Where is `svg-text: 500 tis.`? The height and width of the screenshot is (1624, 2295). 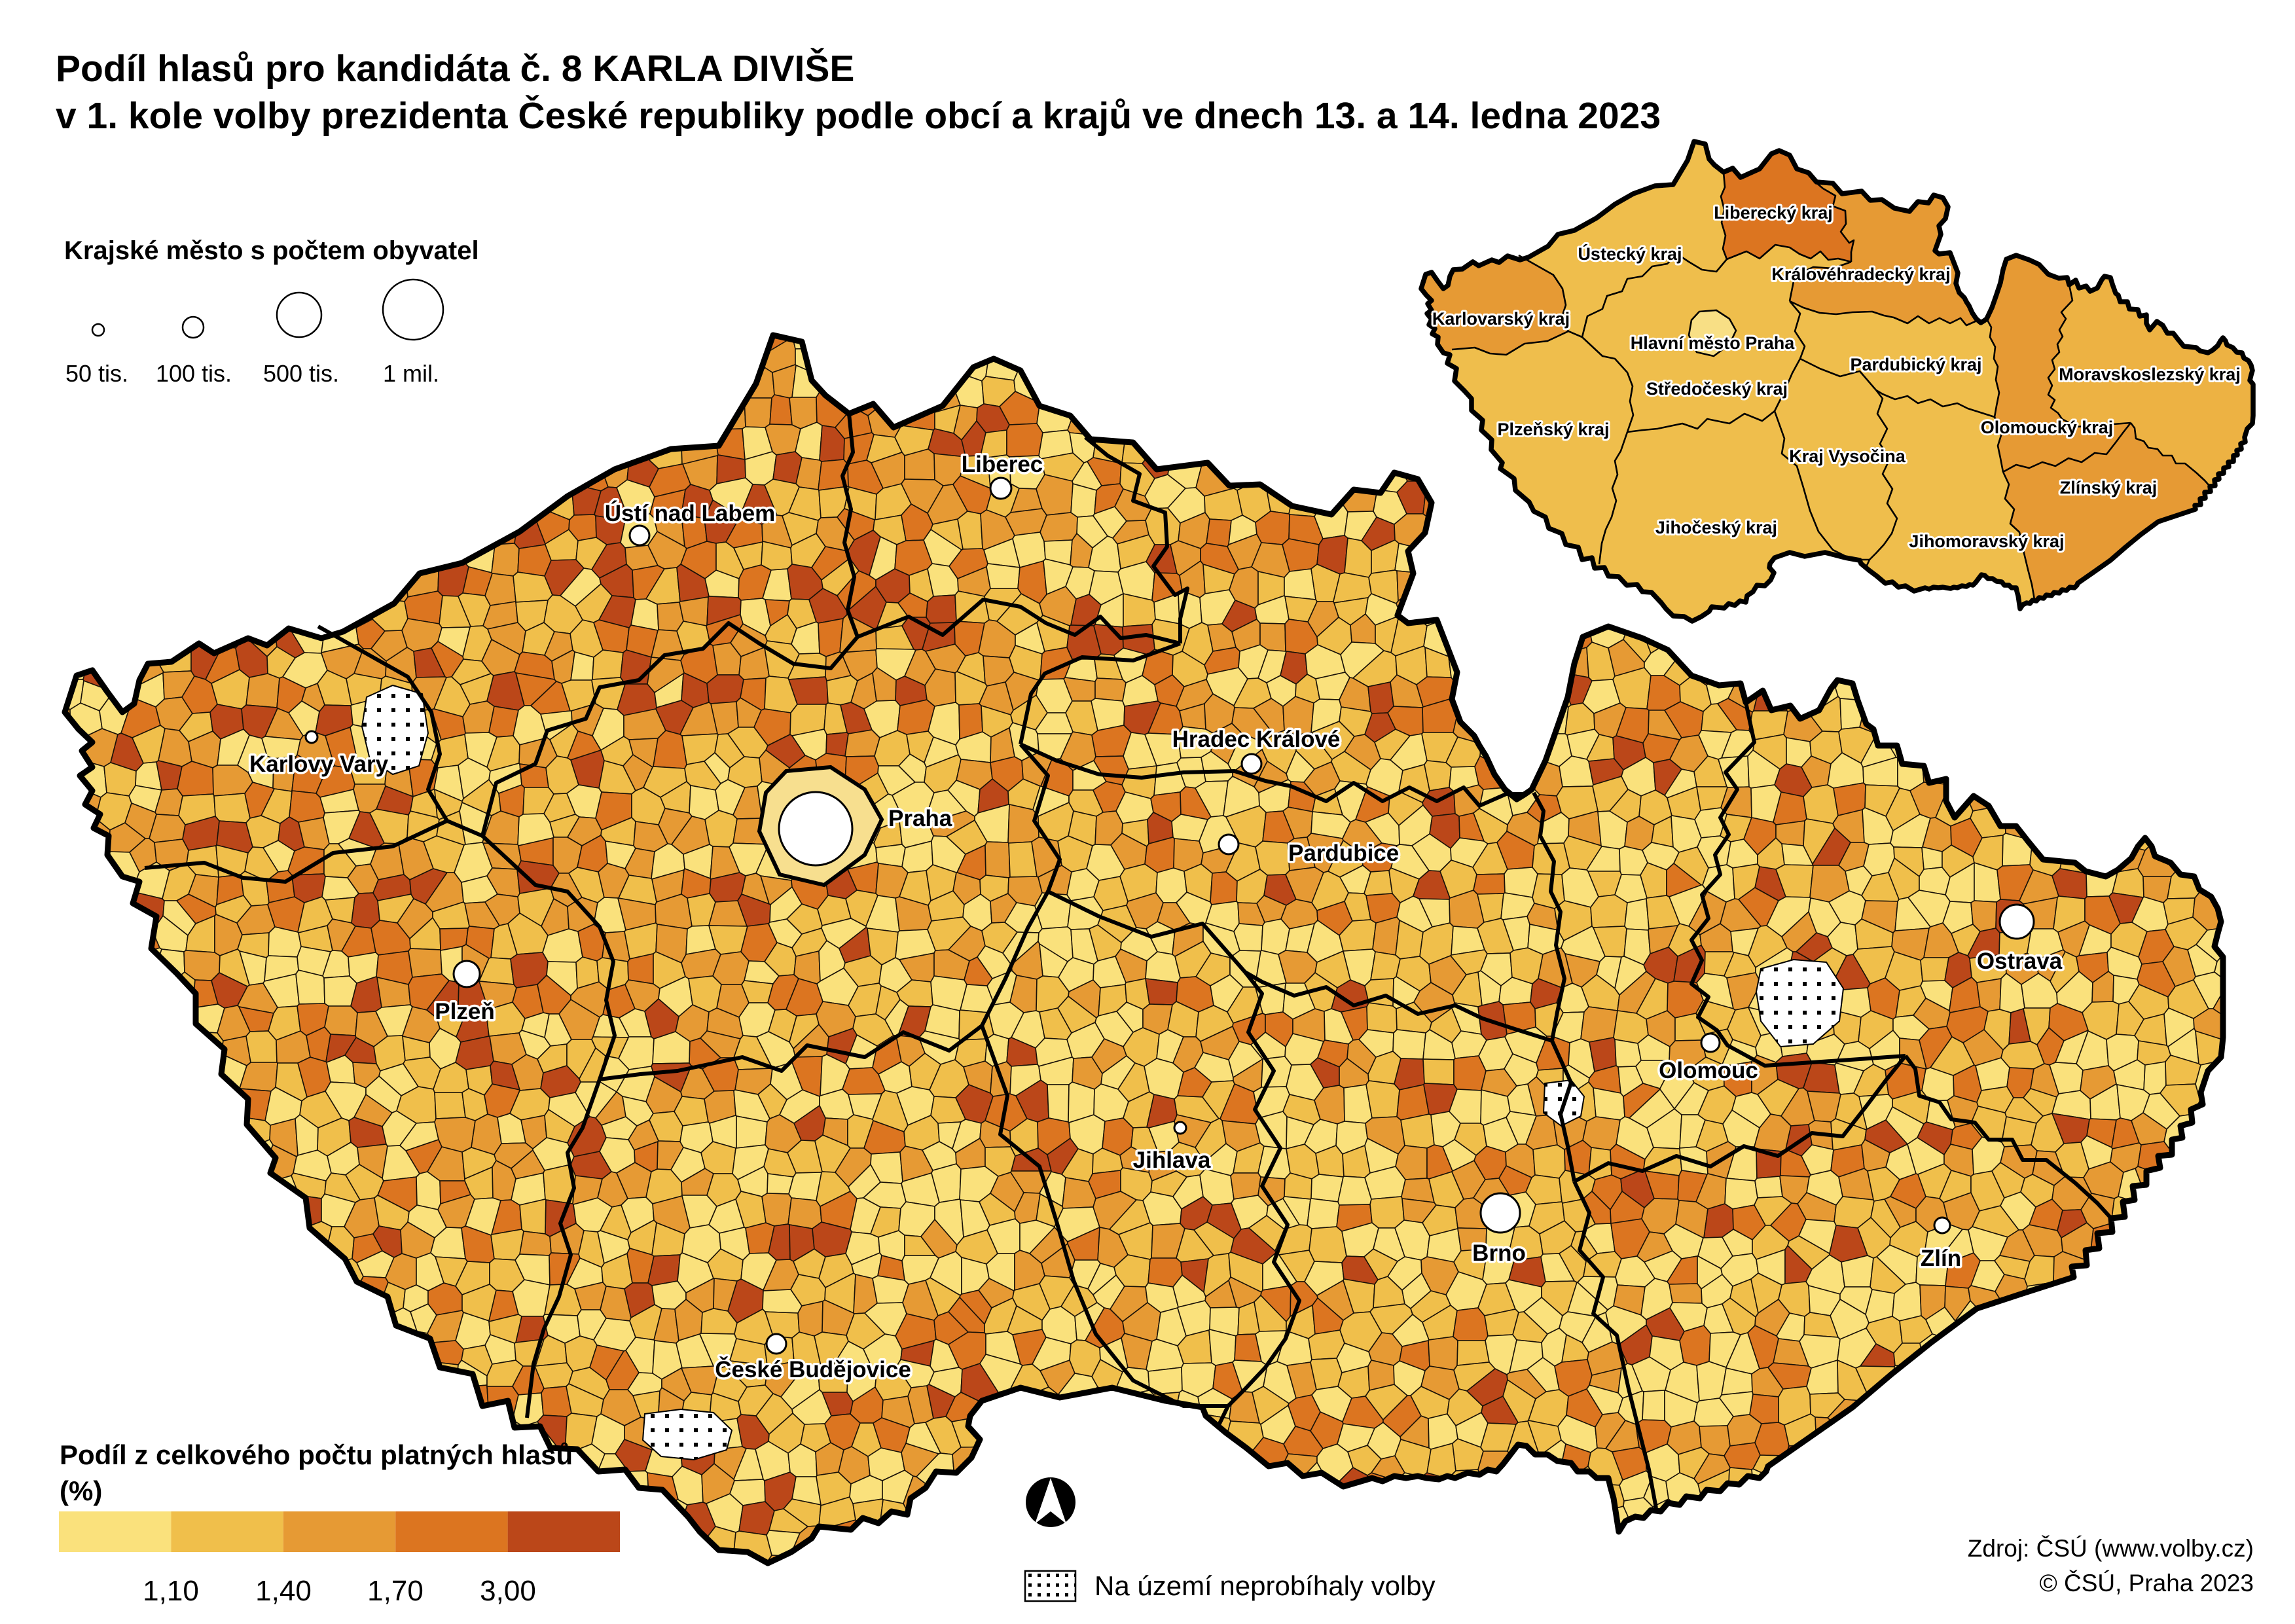
svg-text: 500 tis. is located at coordinates (301, 373).